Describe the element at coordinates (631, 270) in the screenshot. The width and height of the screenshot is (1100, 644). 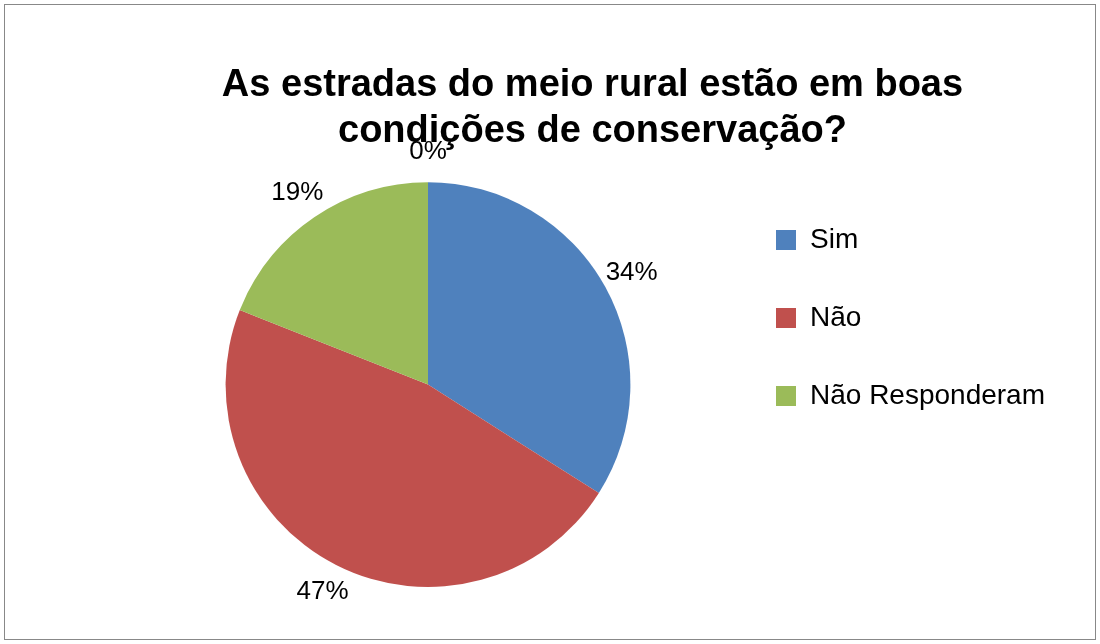
I see `data-label: 34%` at that location.